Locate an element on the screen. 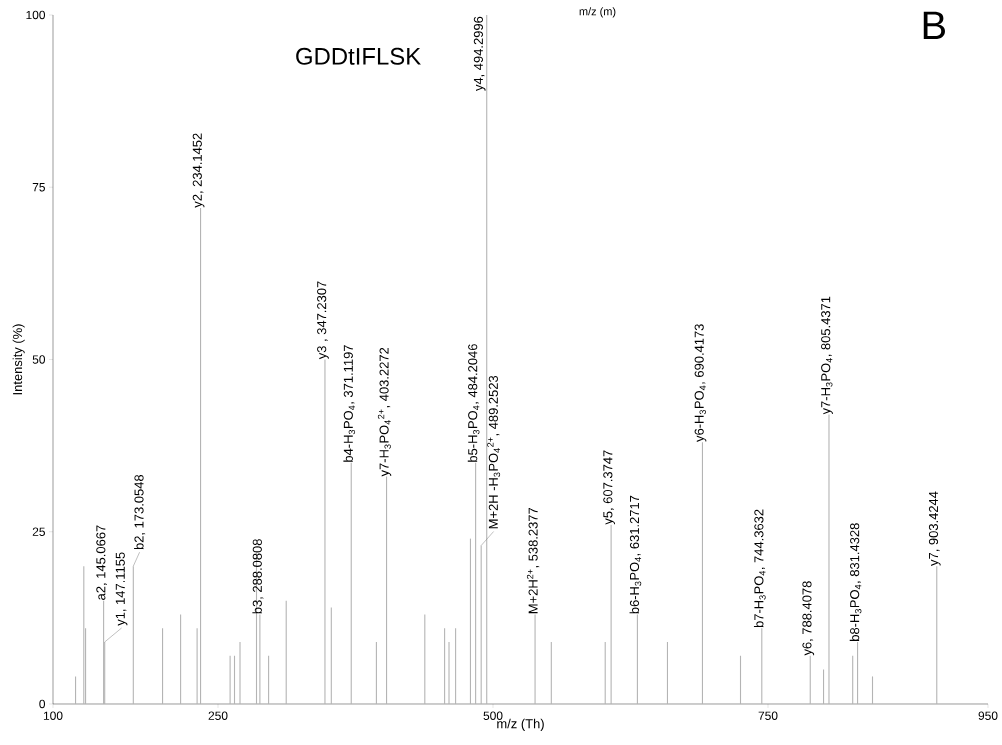  annotation: b5-H$_{3}$PO$_{4}$, 484.2046 is located at coordinates (473, 403).